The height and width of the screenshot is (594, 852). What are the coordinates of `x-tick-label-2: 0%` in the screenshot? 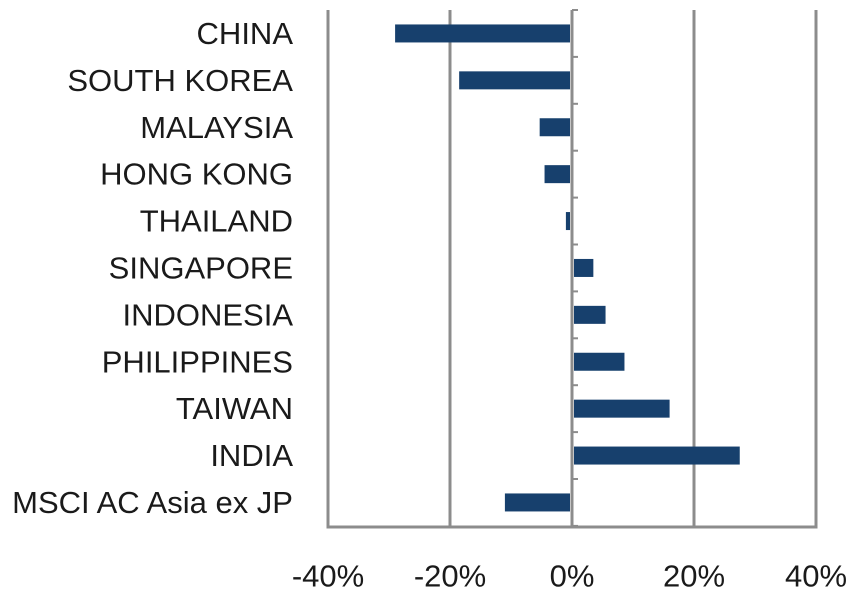 It's located at (572, 576).